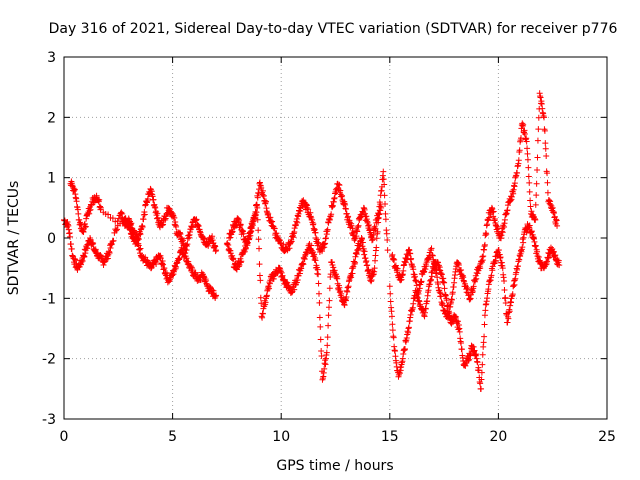  Describe the element at coordinates (51, 58) in the screenshot. I see `y-tick-label: 3` at that location.